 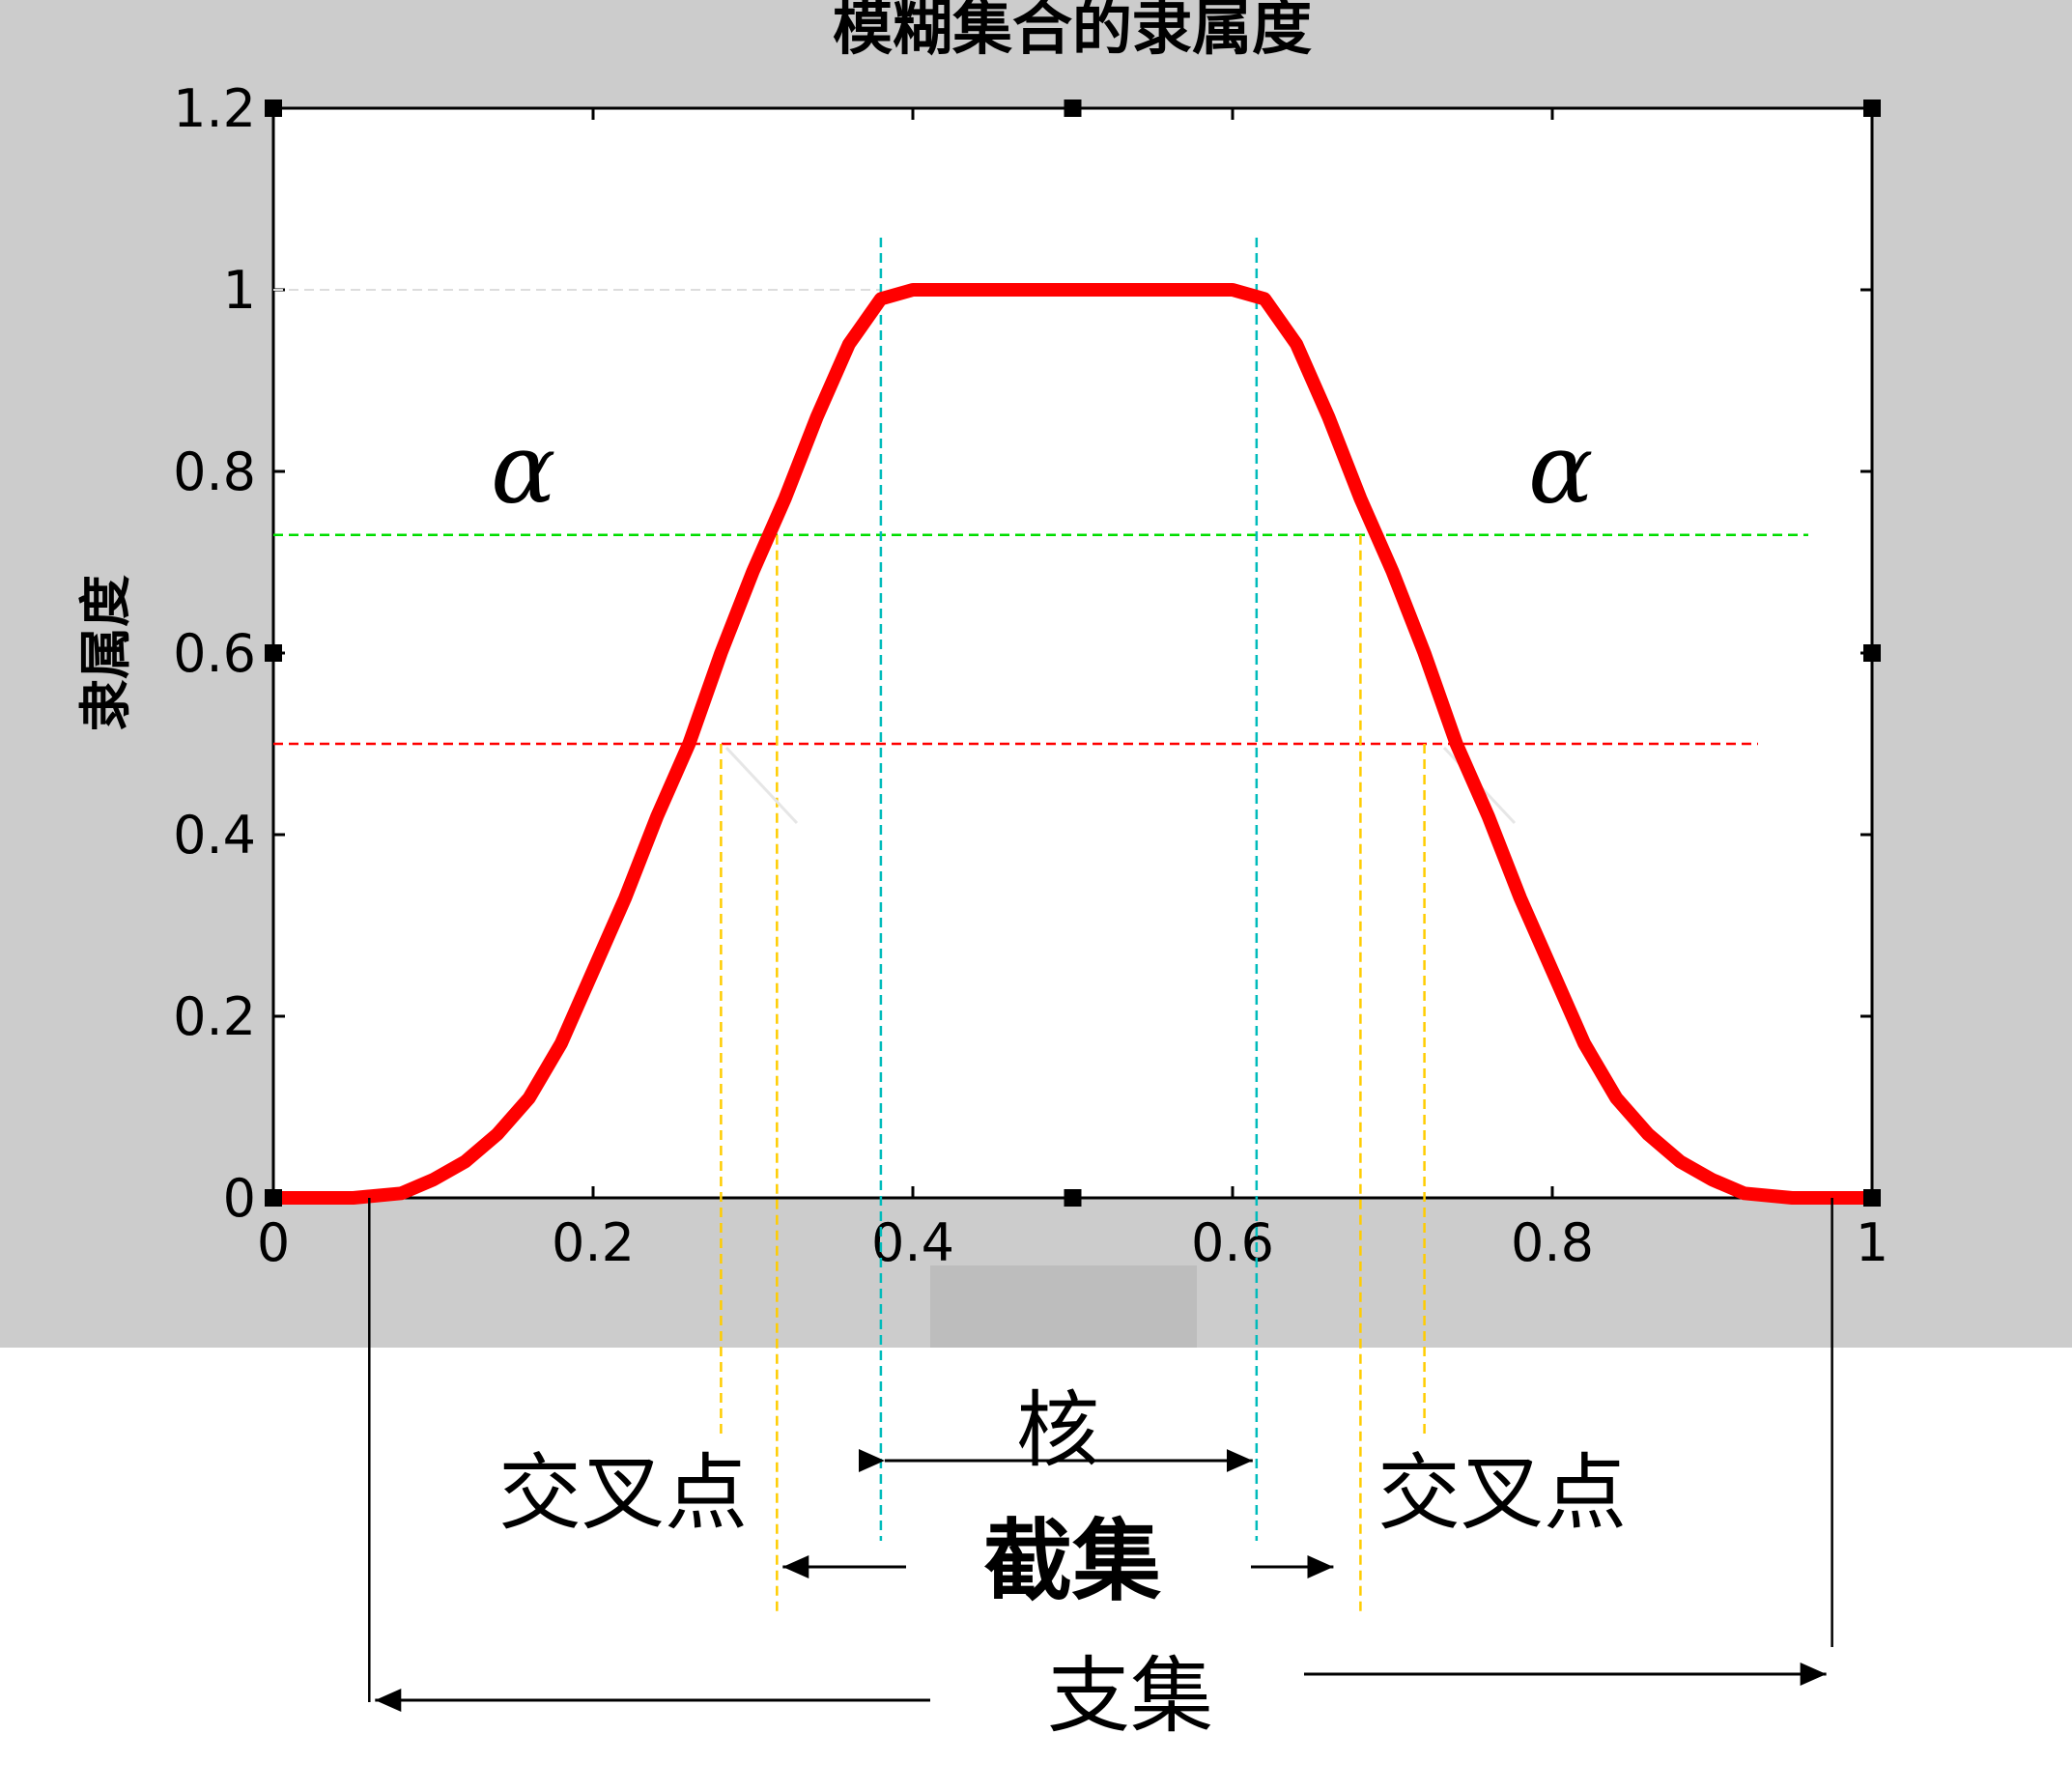 I want to click on core-label: 核, so click(x=1058, y=1430).